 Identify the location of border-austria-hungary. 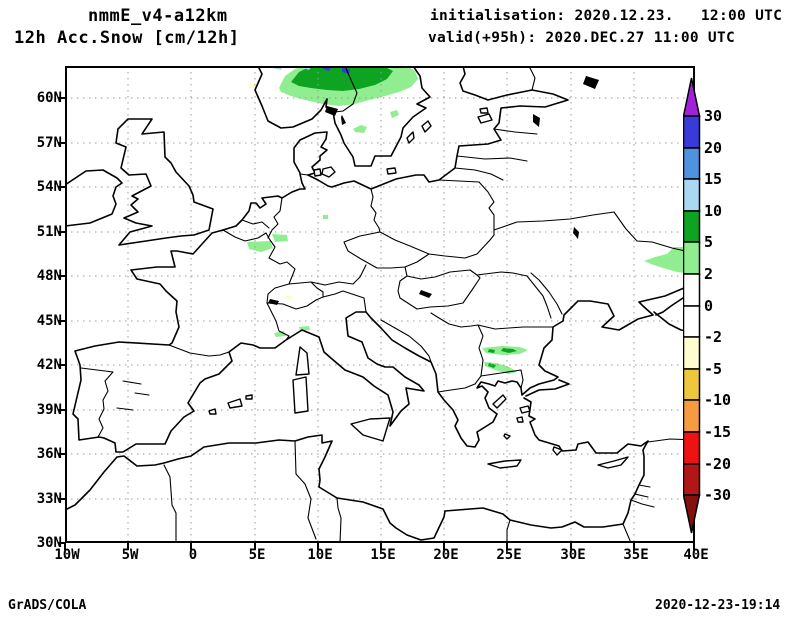
(402, 282).